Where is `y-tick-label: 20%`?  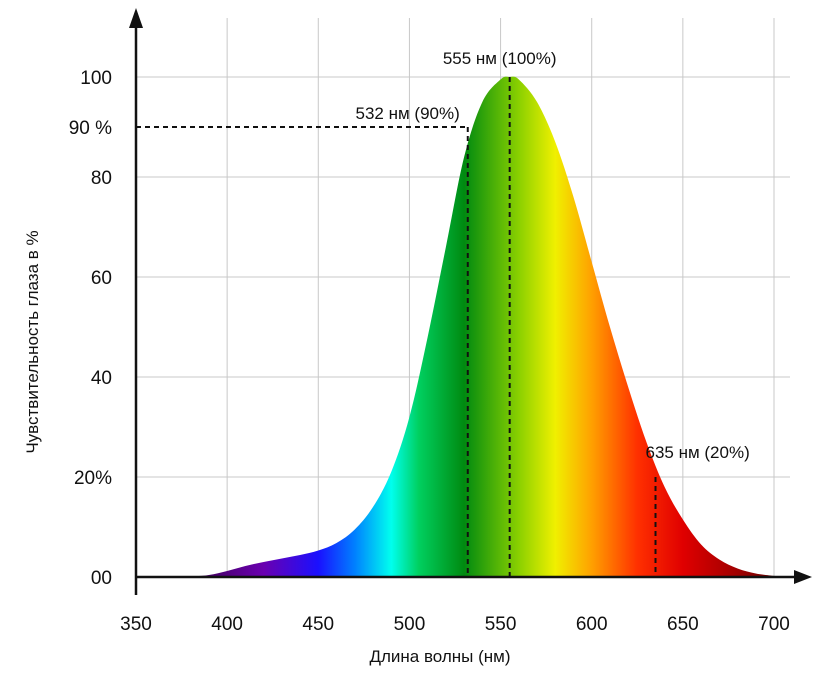 y-tick-label: 20% is located at coordinates (93, 478).